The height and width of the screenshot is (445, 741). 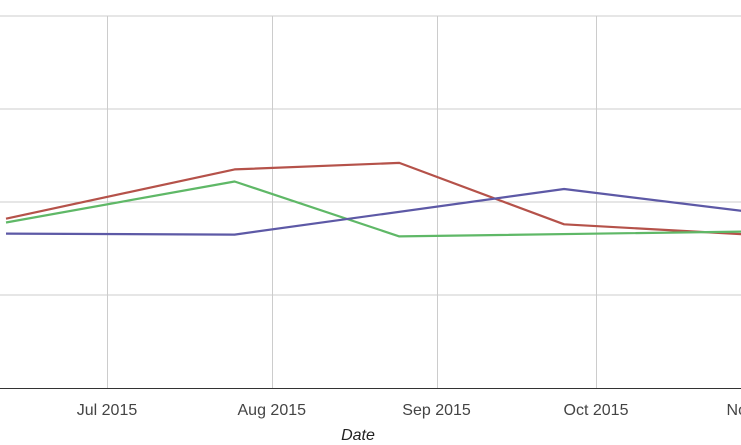 What do you see at coordinates (272, 410) in the screenshot?
I see `x-tick-label: Aug 2015` at bounding box center [272, 410].